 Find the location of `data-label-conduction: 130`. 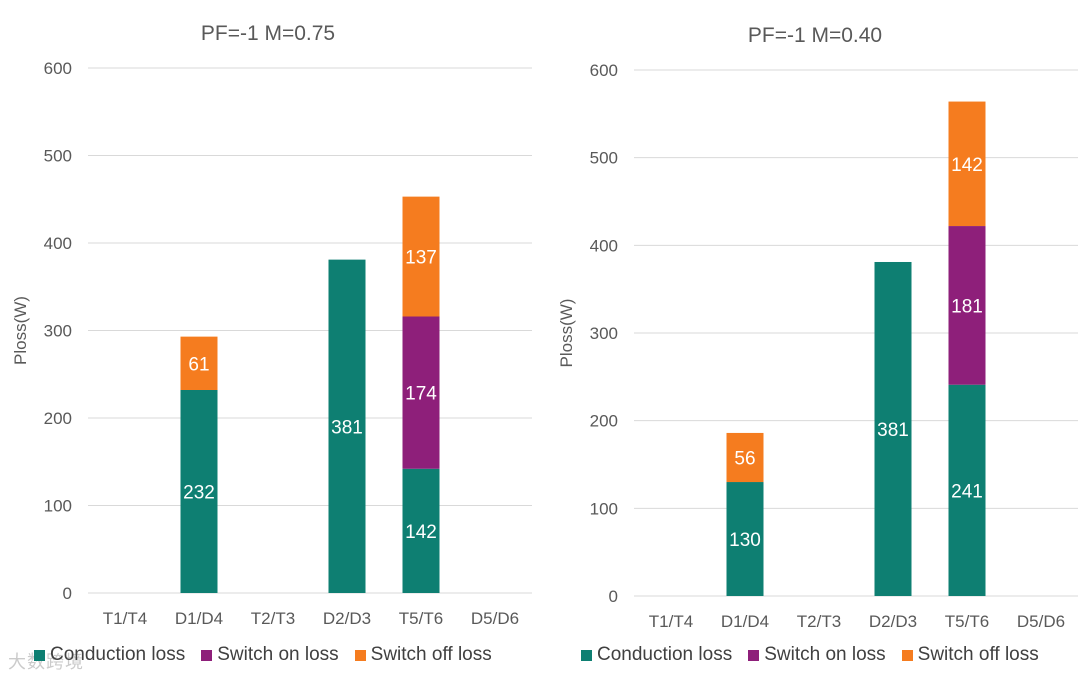

data-label-conduction: 130 is located at coordinates (745, 540).